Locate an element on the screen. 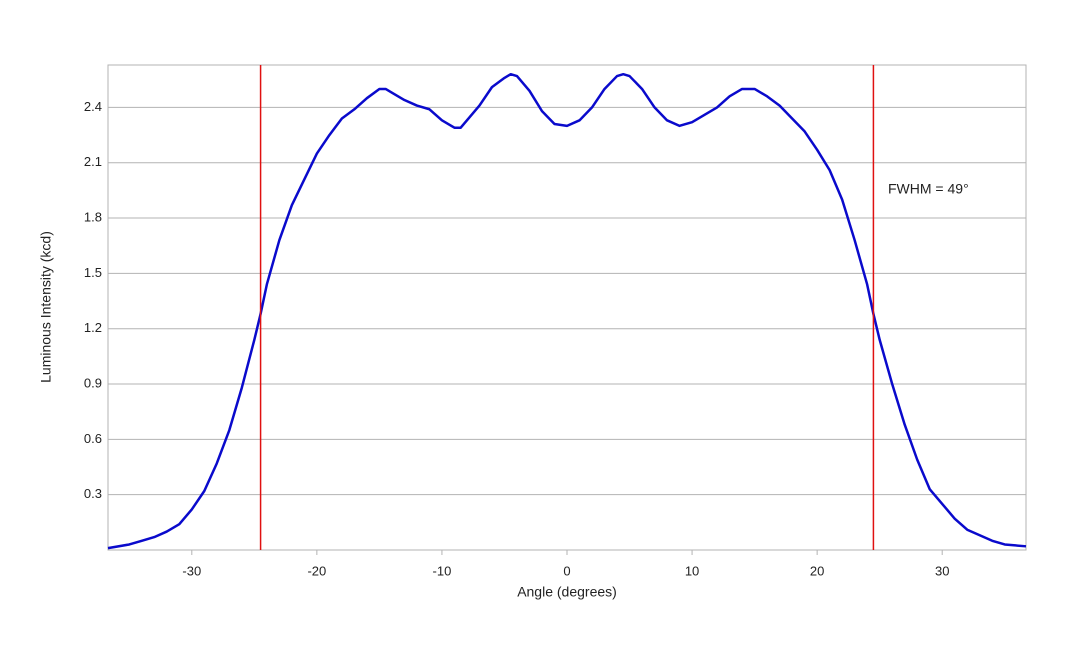  y-tick-label: 1.2 is located at coordinates (93, 327).